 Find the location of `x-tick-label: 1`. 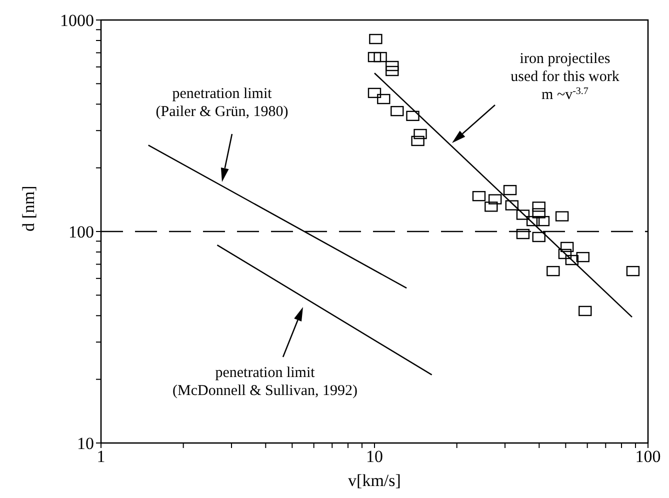

x-tick-label: 1 is located at coordinates (101, 456).